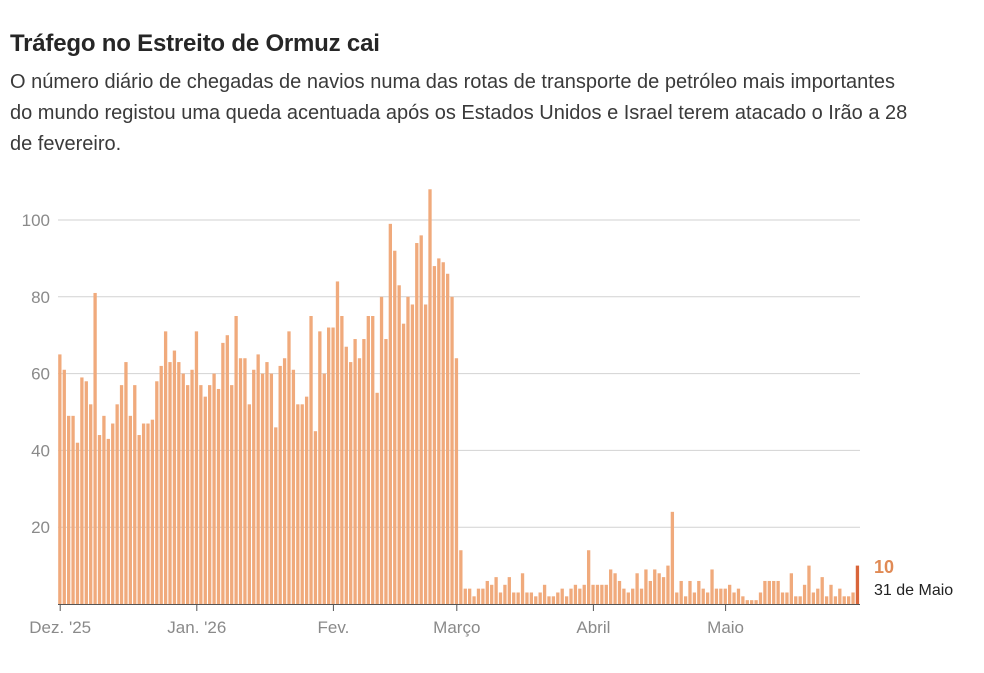 The width and height of the screenshot is (984, 673). I want to click on y-tick-label: 60, so click(40, 374).